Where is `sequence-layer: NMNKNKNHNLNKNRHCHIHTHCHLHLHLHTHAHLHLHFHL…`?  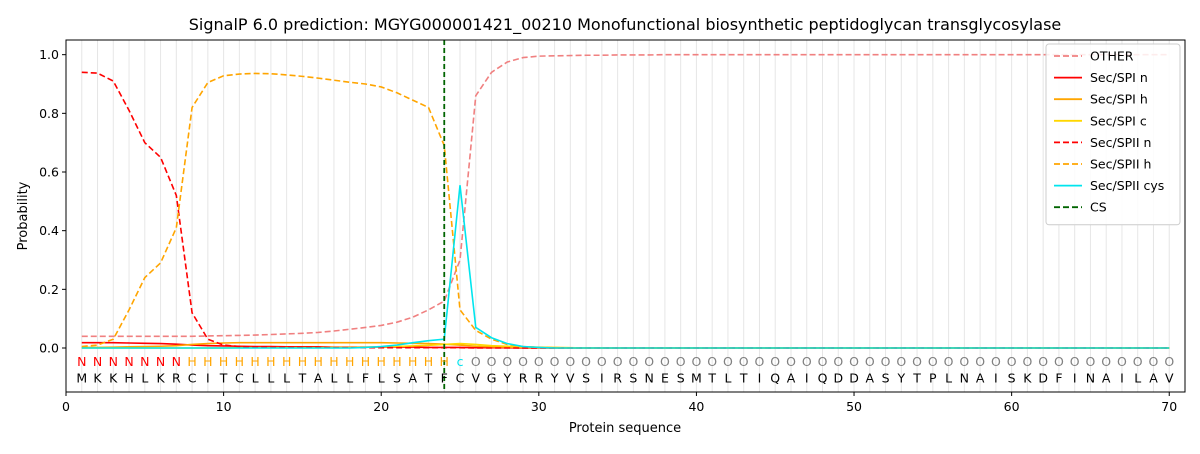 sequence-layer: NMNKNKNHNLNKNRHCHIHTHCHLHLHLHTHAHLHLHFHL… is located at coordinates (625, 369).